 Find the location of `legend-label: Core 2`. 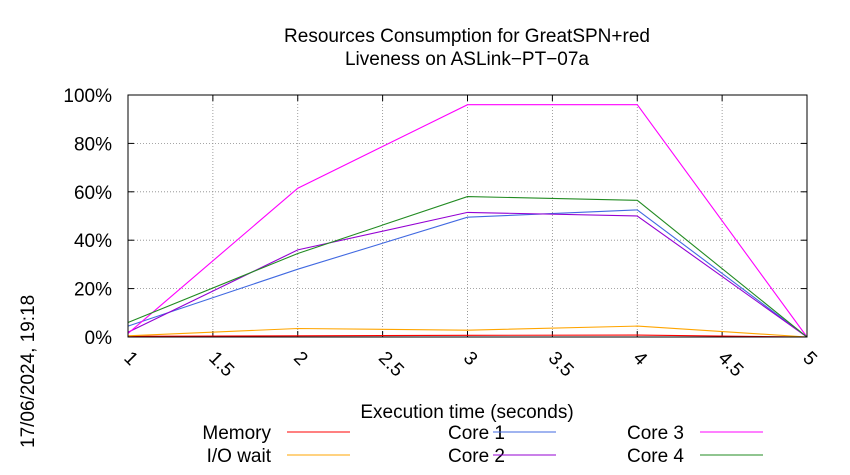

legend-label: Core 2 is located at coordinates (476, 456).